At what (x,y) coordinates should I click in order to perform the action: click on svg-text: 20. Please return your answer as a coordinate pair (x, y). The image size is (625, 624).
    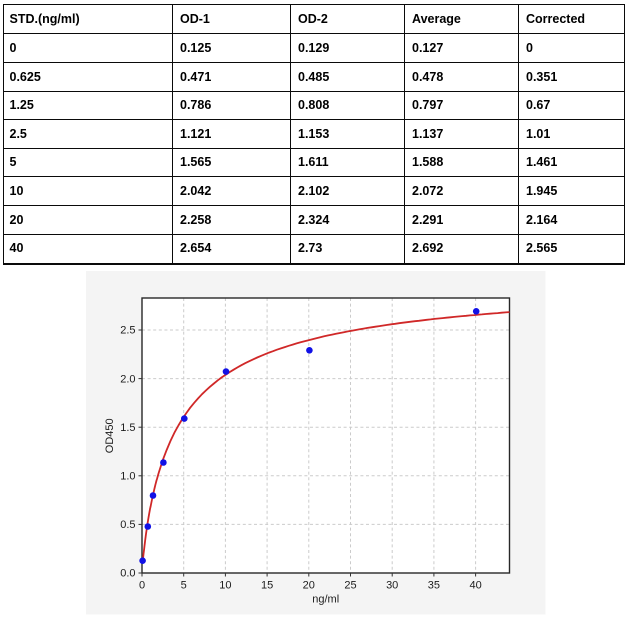
    Looking at the image, I should click on (309, 586).